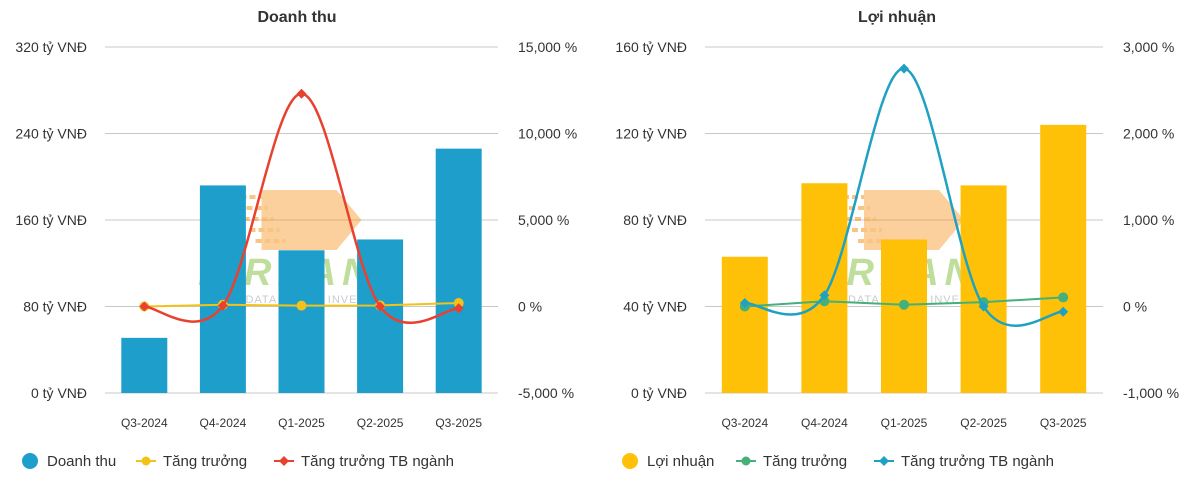 The height and width of the screenshot is (481, 1195). Describe the element at coordinates (1148, 134) in the screenshot. I see `right-tick-label: 2,000 %` at that location.